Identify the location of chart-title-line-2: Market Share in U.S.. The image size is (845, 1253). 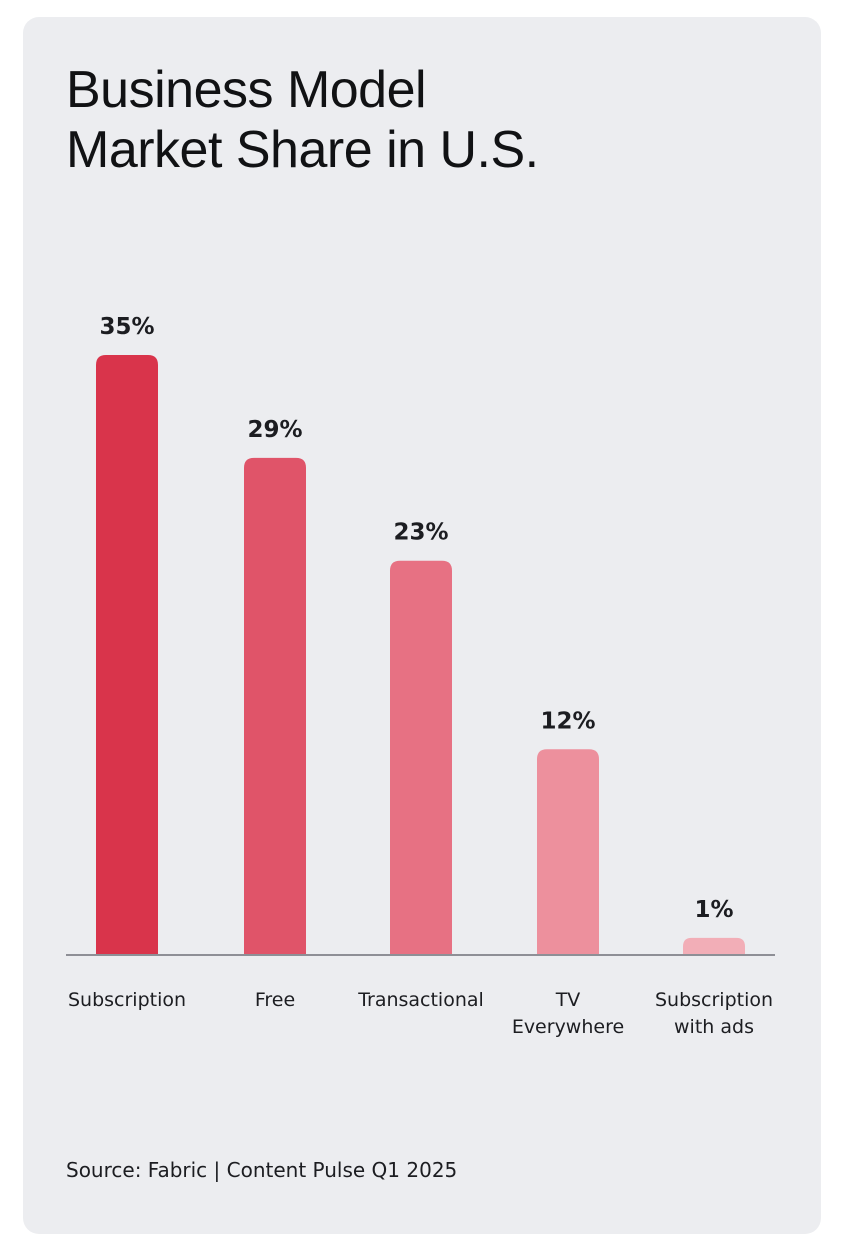
(302, 150).